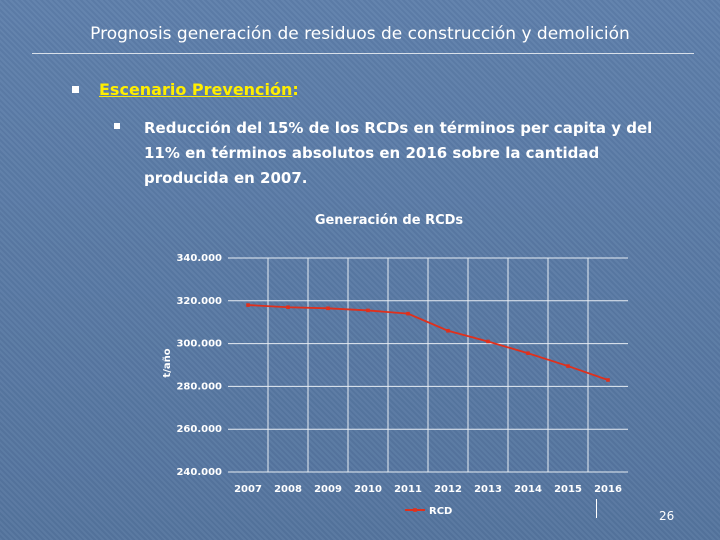  Describe the element at coordinates (328, 489) in the screenshot. I see `x-tick-label: 2009` at that location.